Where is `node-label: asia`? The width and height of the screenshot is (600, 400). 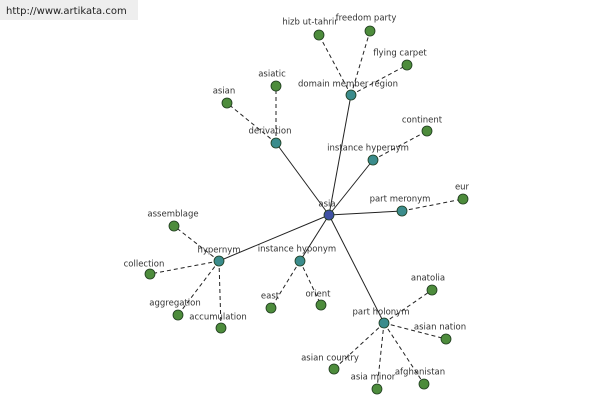 node-label: asia is located at coordinates (326, 205).